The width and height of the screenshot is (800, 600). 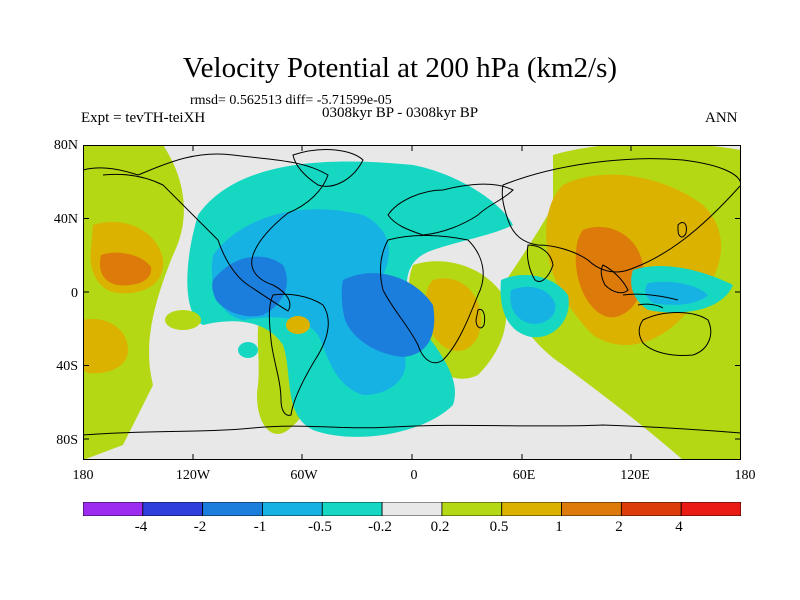 What do you see at coordinates (388, 315) in the screenshot?
I see `blue-region-atlantic` at bounding box center [388, 315].